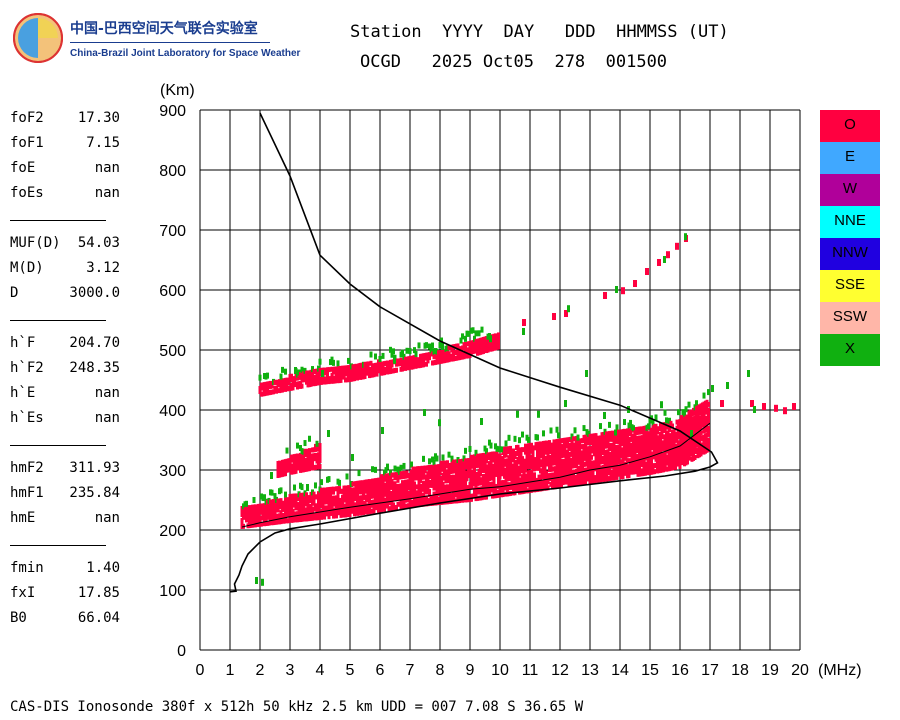 This screenshot has height=720, width=900. Describe the element at coordinates (514, 62) in the screenshot. I see `header-line-2: OCGD 2025 Oct05 278 001500` at that location.